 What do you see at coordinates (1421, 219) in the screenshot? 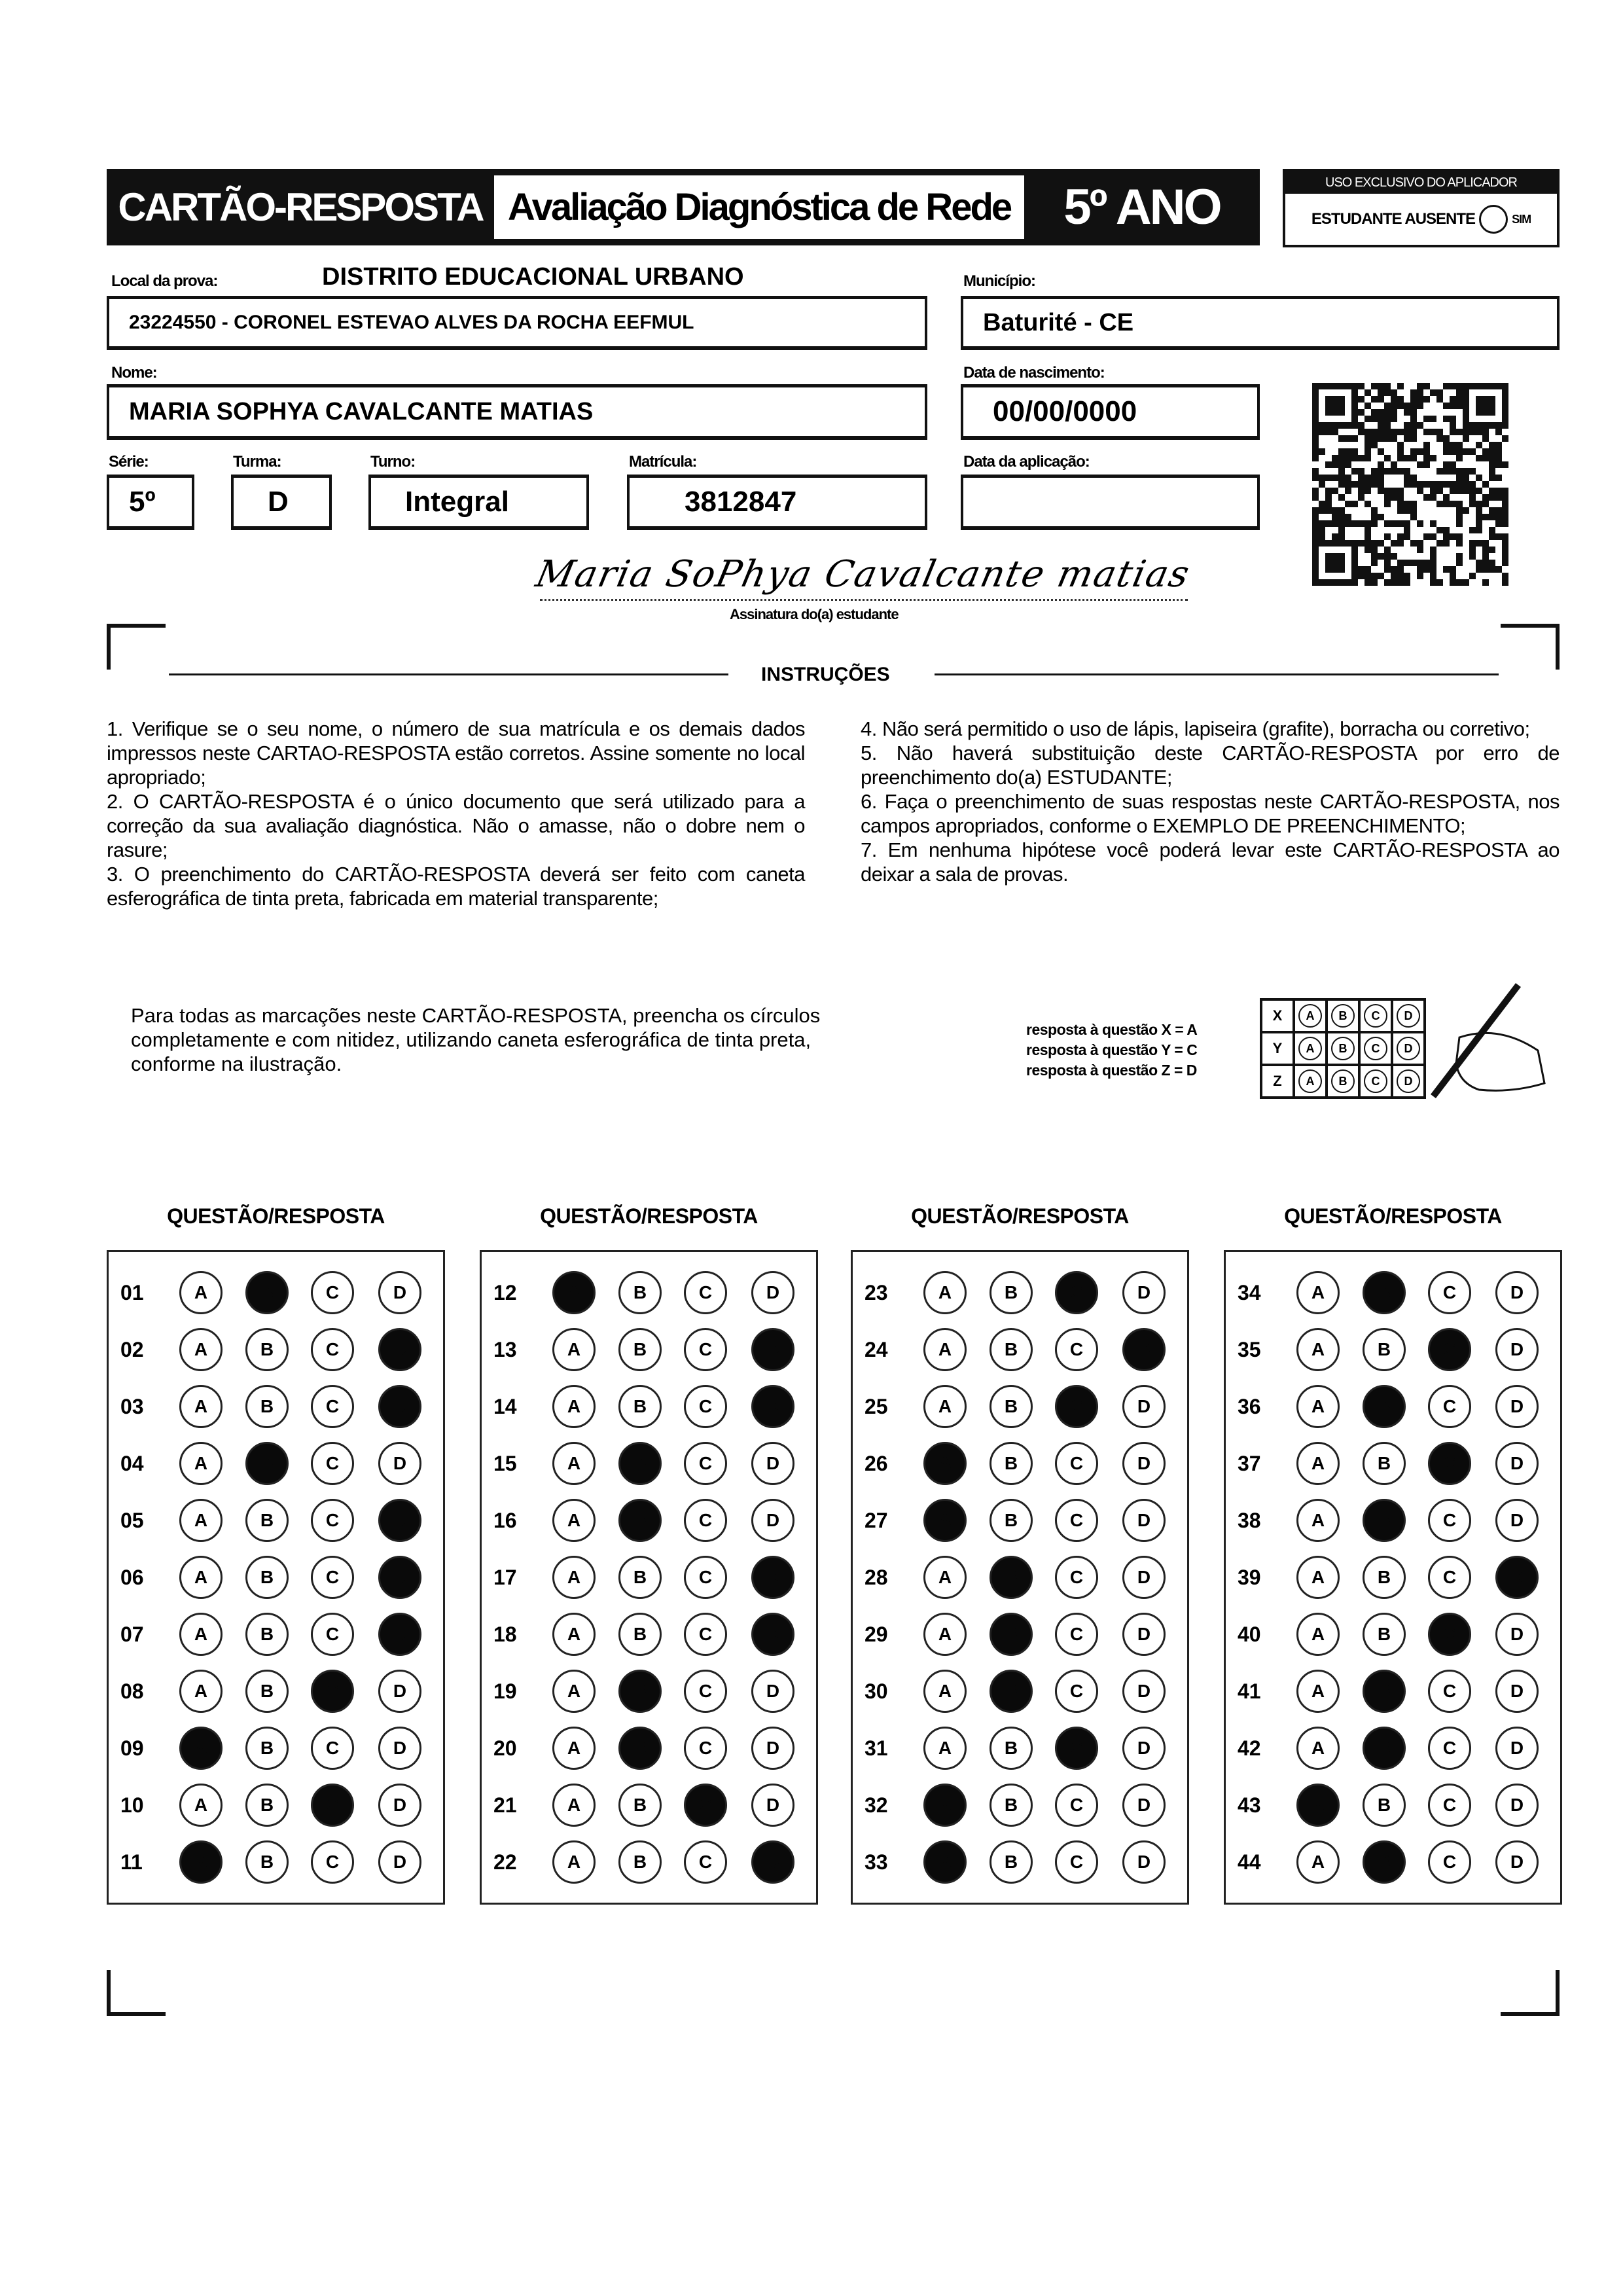
I see `absent-option: ESTUDANTE AUSENTE SIM` at bounding box center [1421, 219].